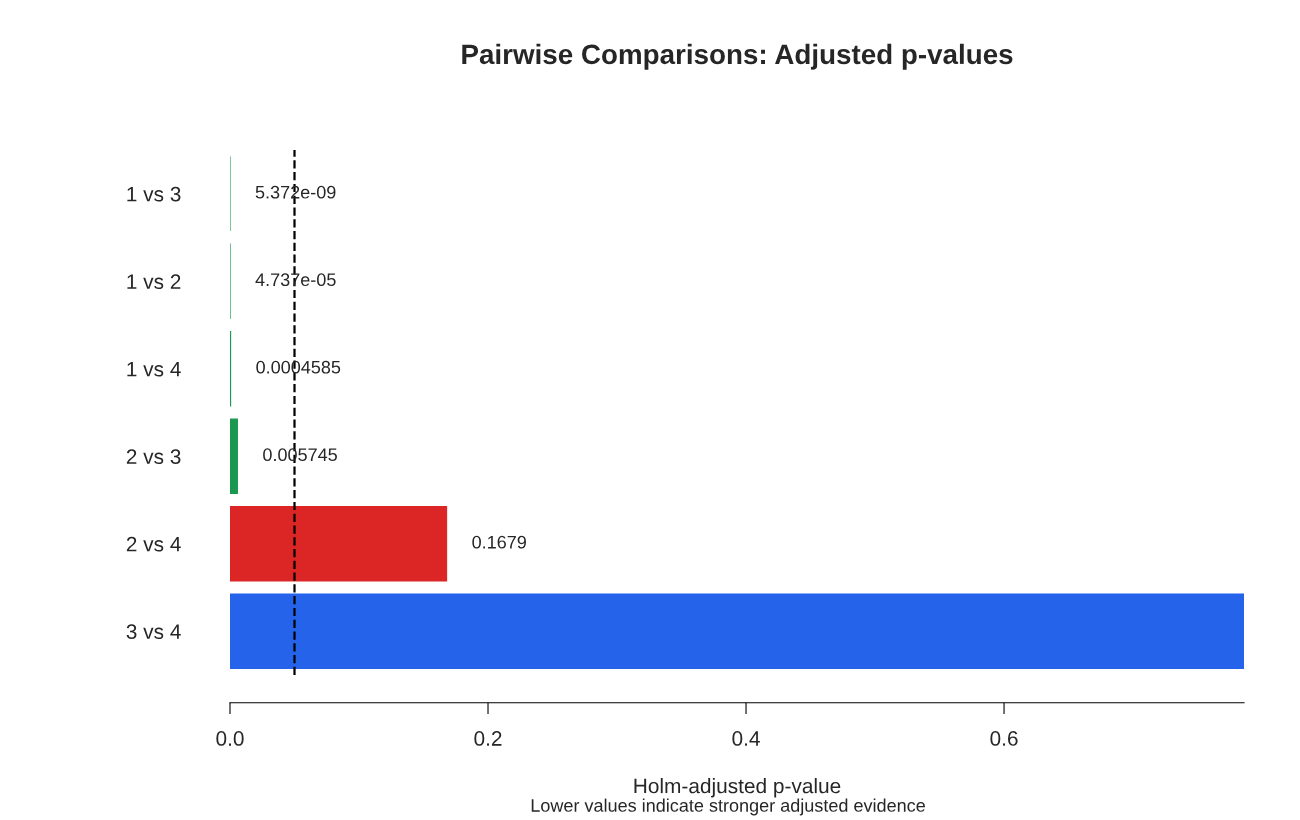 This screenshot has height=820, width=1300. What do you see at coordinates (153, 544) in the screenshot?
I see `y-tick-label: 2 vs 4` at bounding box center [153, 544].